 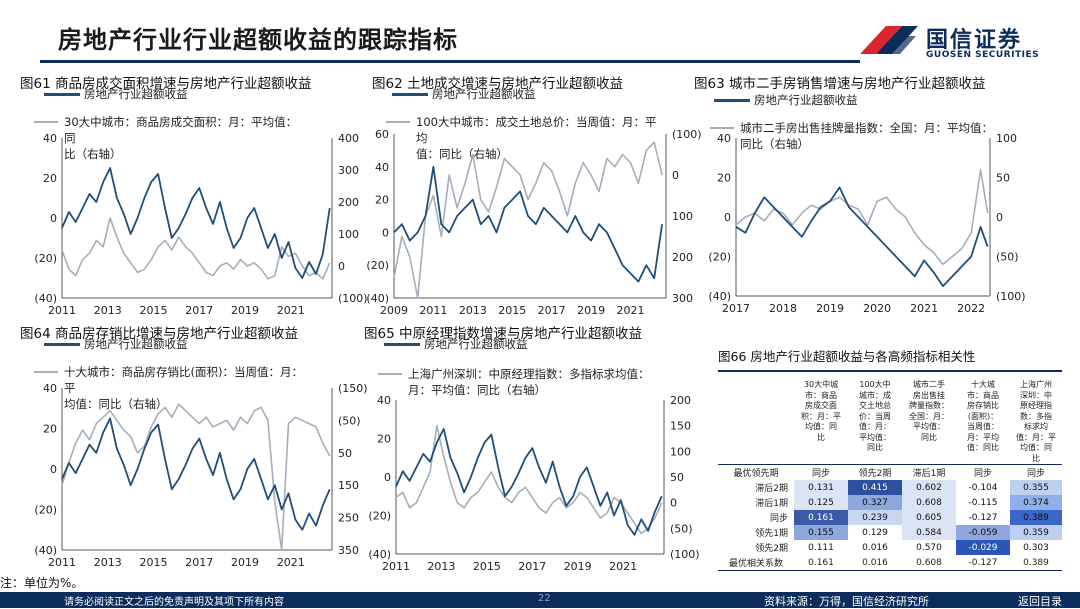 I want to click on x-tick-label: 2022, so click(x=971, y=308).